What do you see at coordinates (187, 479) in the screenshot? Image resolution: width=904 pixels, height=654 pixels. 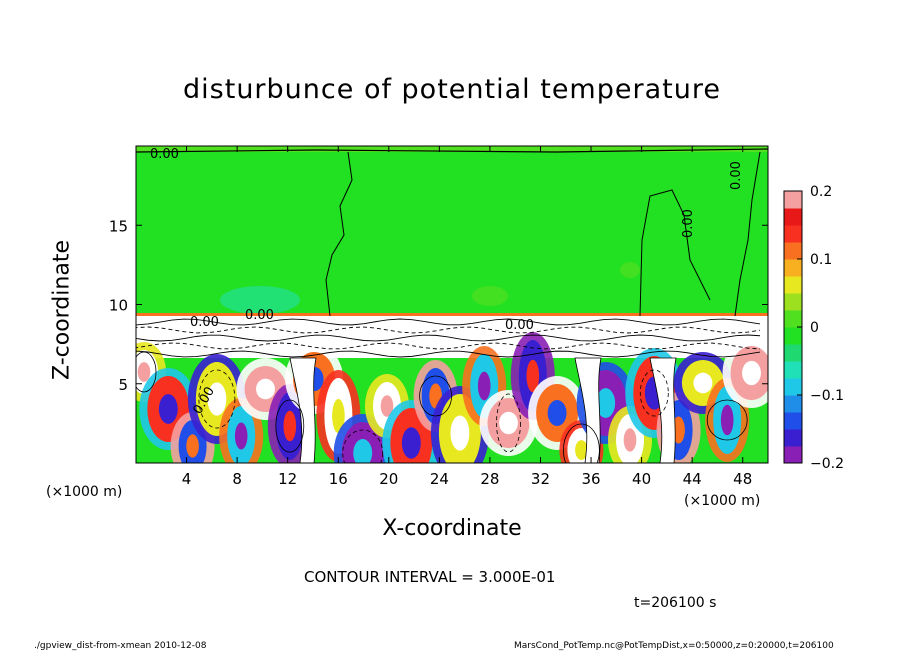 I see `x-tick-label: 4` at bounding box center [187, 479].